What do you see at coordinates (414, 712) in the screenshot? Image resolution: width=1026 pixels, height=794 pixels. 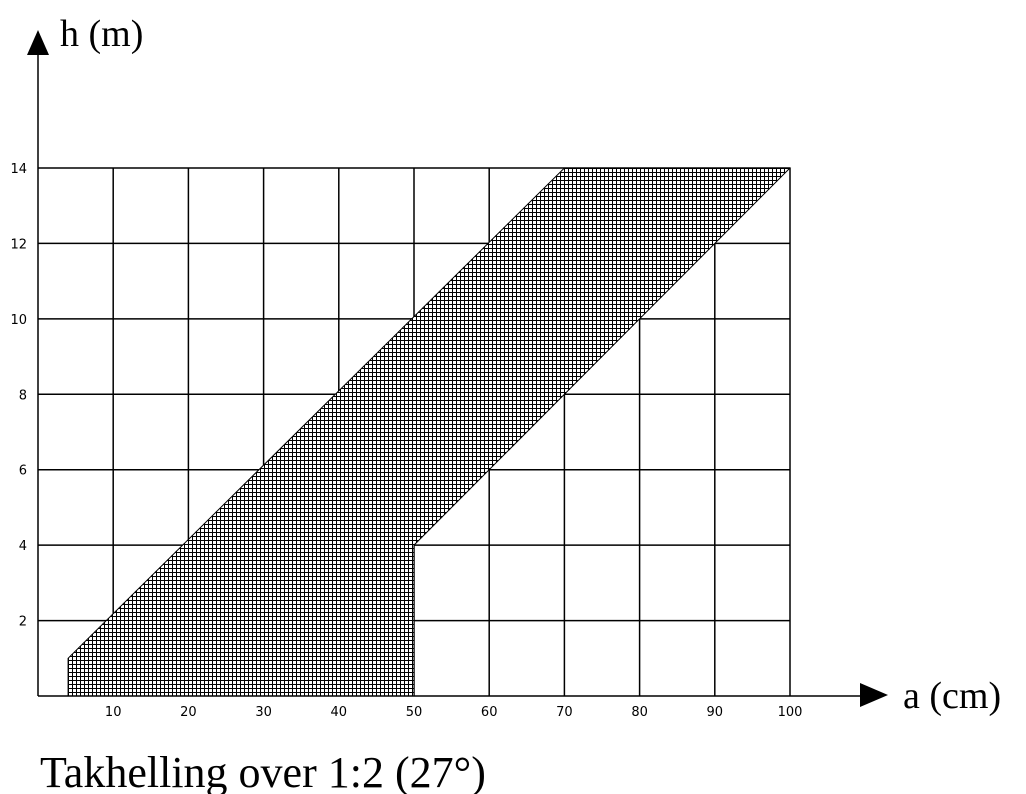 I see `x-tick-label-50: 50` at bounding box center [414, 712].